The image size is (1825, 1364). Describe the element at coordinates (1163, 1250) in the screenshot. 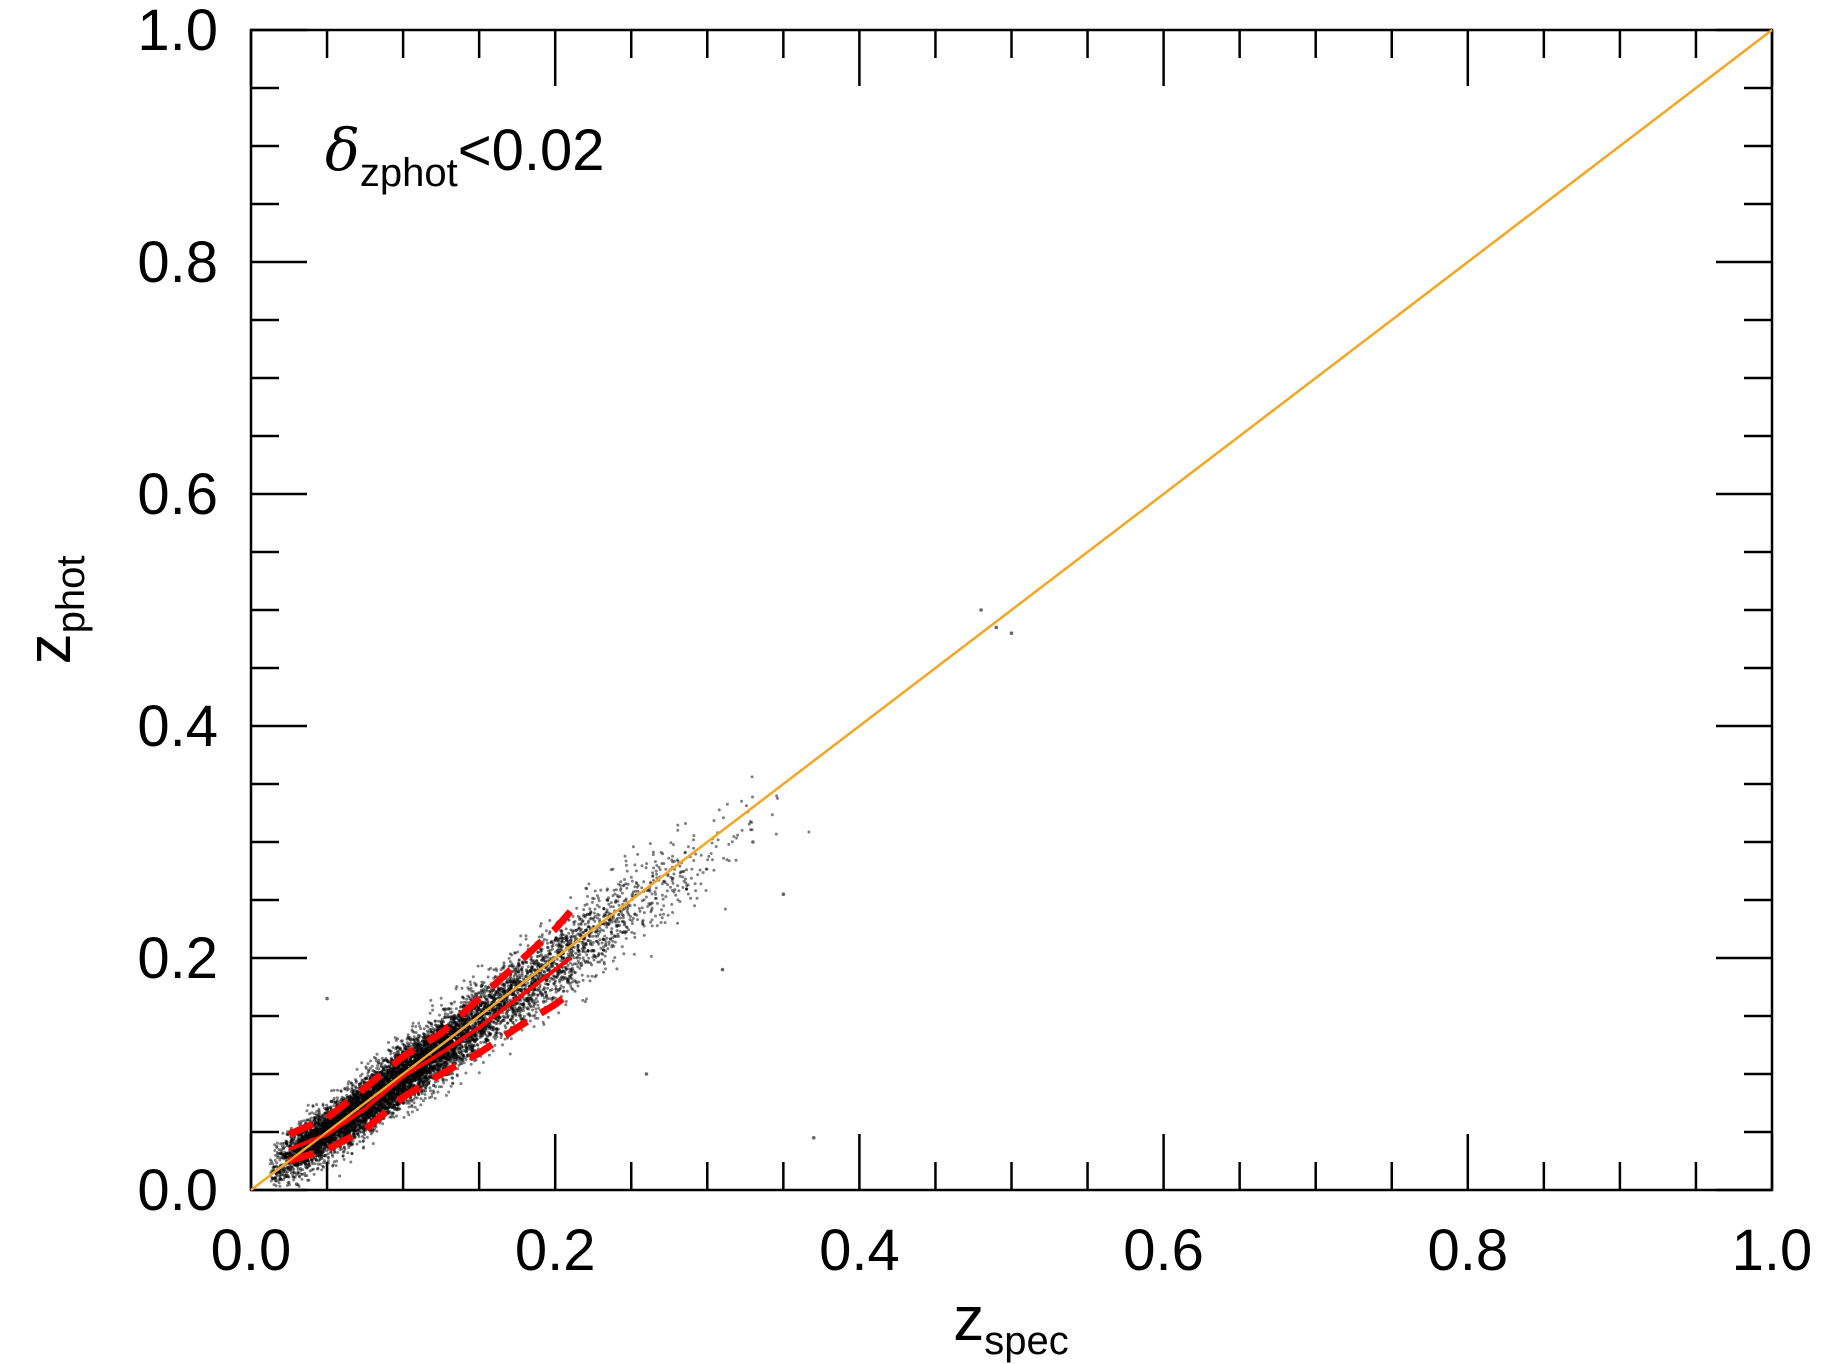

I see `x-tick-label: 0.6` at that location.